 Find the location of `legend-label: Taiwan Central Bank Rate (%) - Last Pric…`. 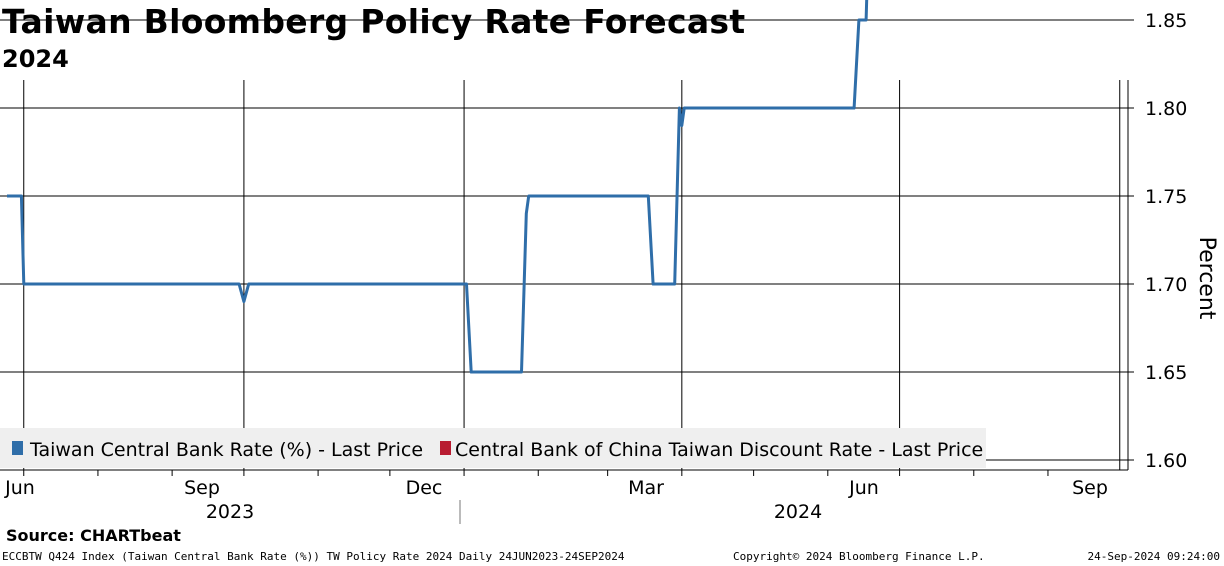

legend-label: Taiwan Central Bank Rate (%) - Last Pric… is located at coordinates (226, 450).